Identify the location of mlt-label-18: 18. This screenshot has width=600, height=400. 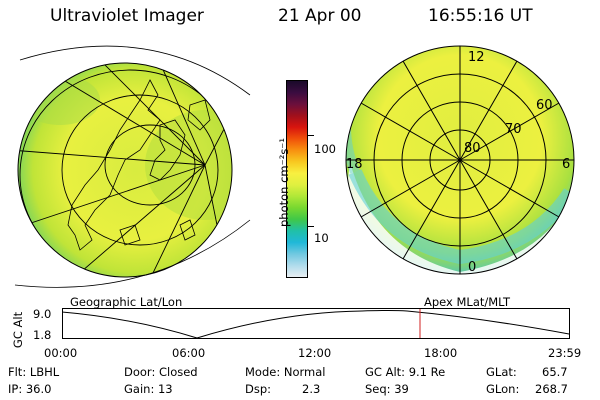
(354, 164).